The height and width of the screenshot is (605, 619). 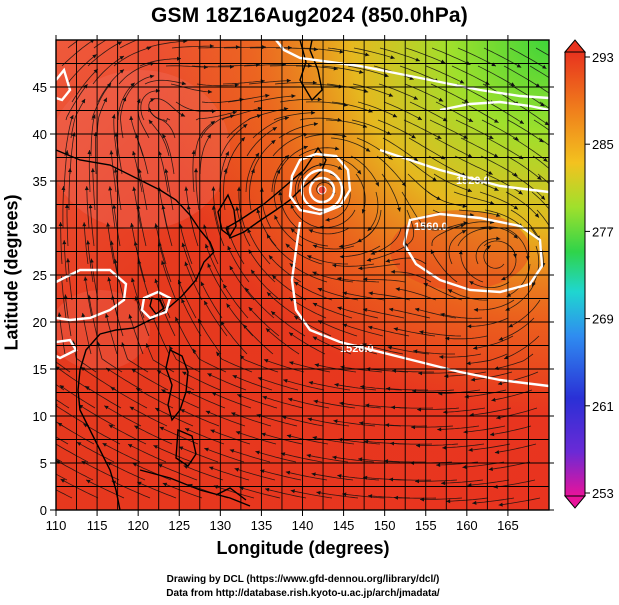 What do you see at coordinates (588, 274) in the screenshot?
I see `colorbar: 293 285 277 269 261 253` at bounding box center [588, 274].